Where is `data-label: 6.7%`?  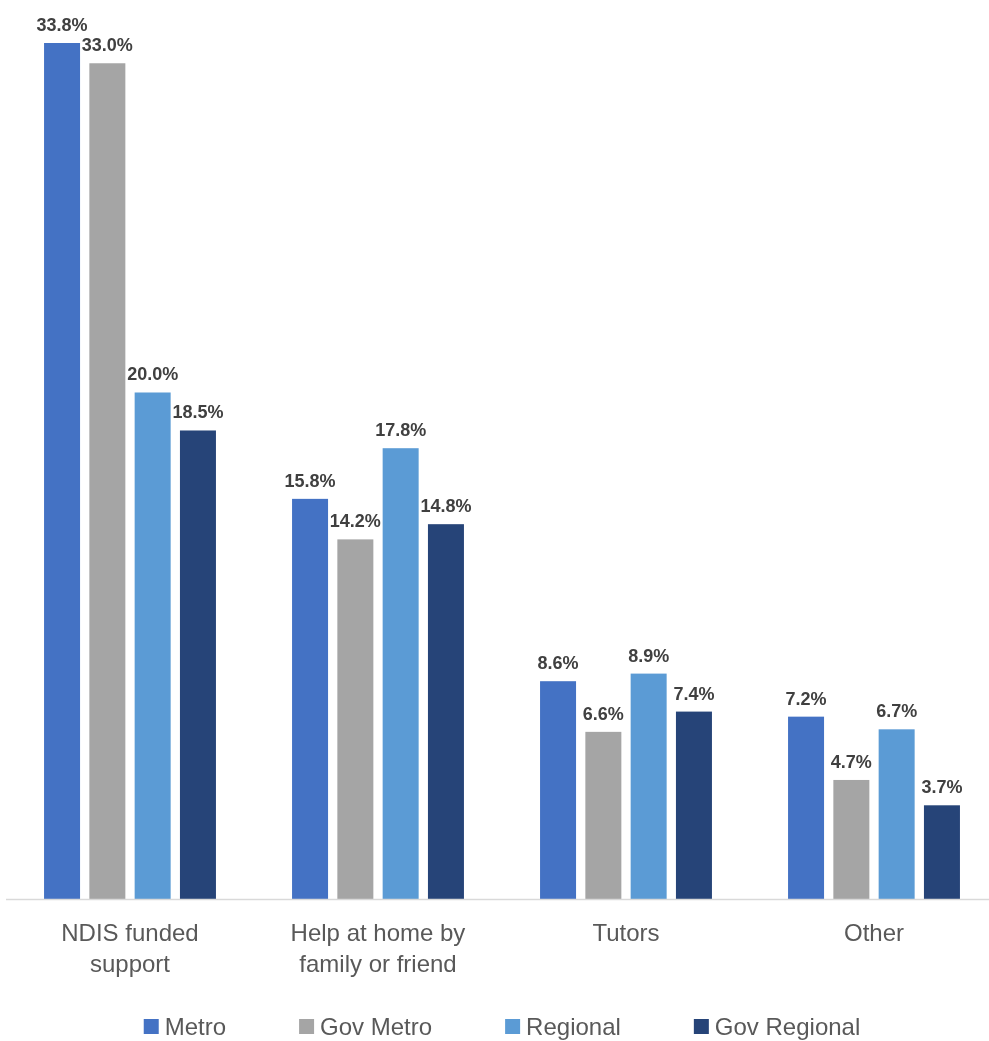
data-label: 6.7% is located at coordinates (897, 711).